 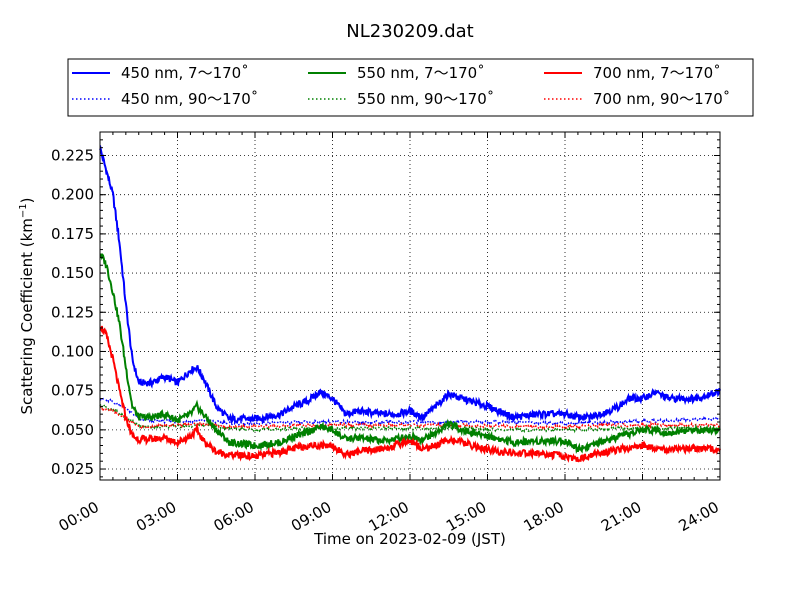 What do you see at coordinates (699, 516) in the screenshot?
I see `x-tick-label: 24:00` at bounding box center [699, 516].